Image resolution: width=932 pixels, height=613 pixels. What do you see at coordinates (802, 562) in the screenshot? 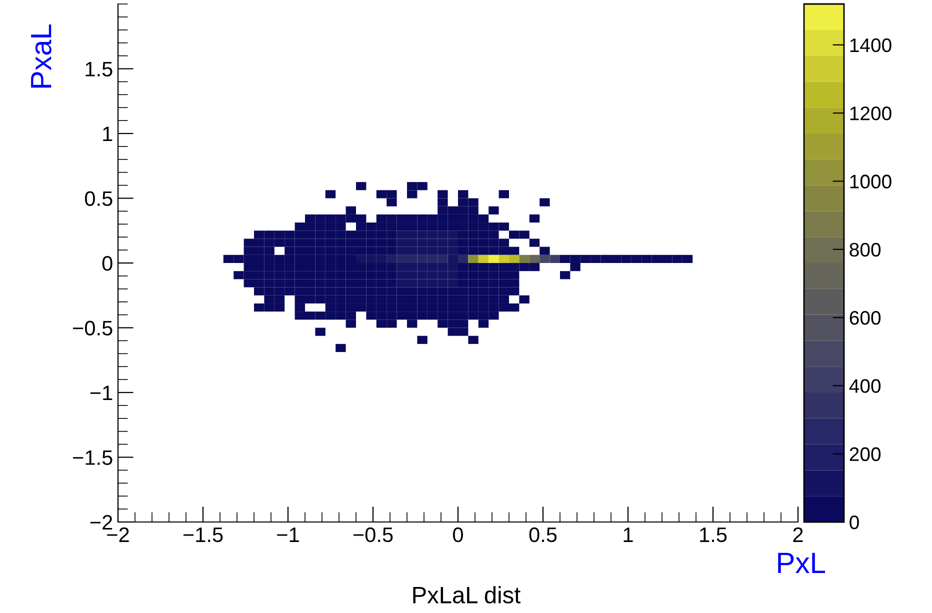
I see `x-axis-title: PxL` at bounding box center [802, 562].